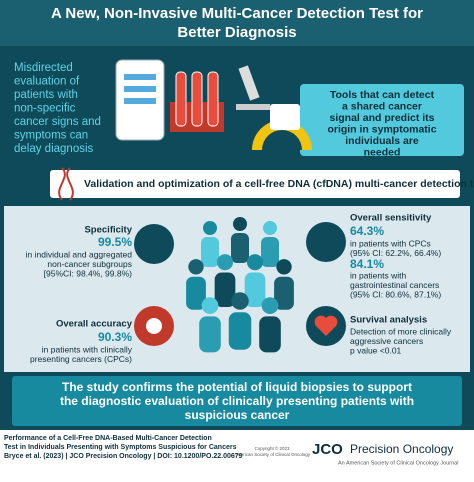 The height and width of the screenshot is (482, 474). What do you see at coordinates (89, 264) in the screenshot?
I see `result-text: non-cancer subgroups` at bounding box center [89, 264].